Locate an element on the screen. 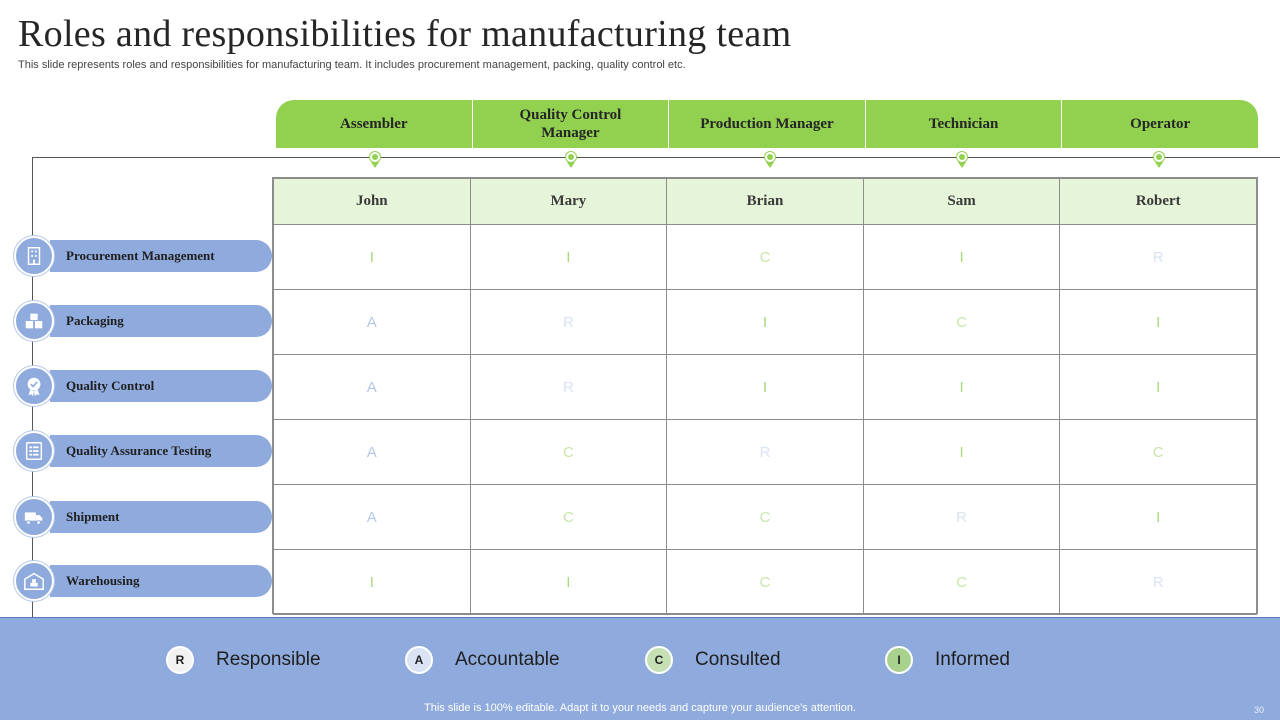  legend-label: Responsible is located at coordinates (268, 659).